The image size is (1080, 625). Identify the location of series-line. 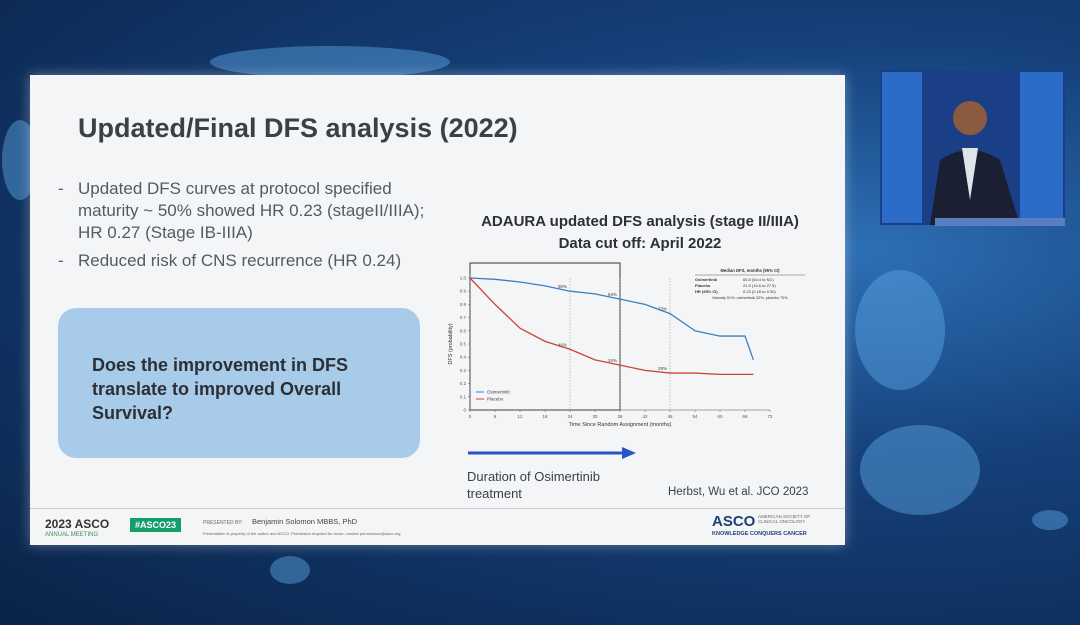
(611, 326).